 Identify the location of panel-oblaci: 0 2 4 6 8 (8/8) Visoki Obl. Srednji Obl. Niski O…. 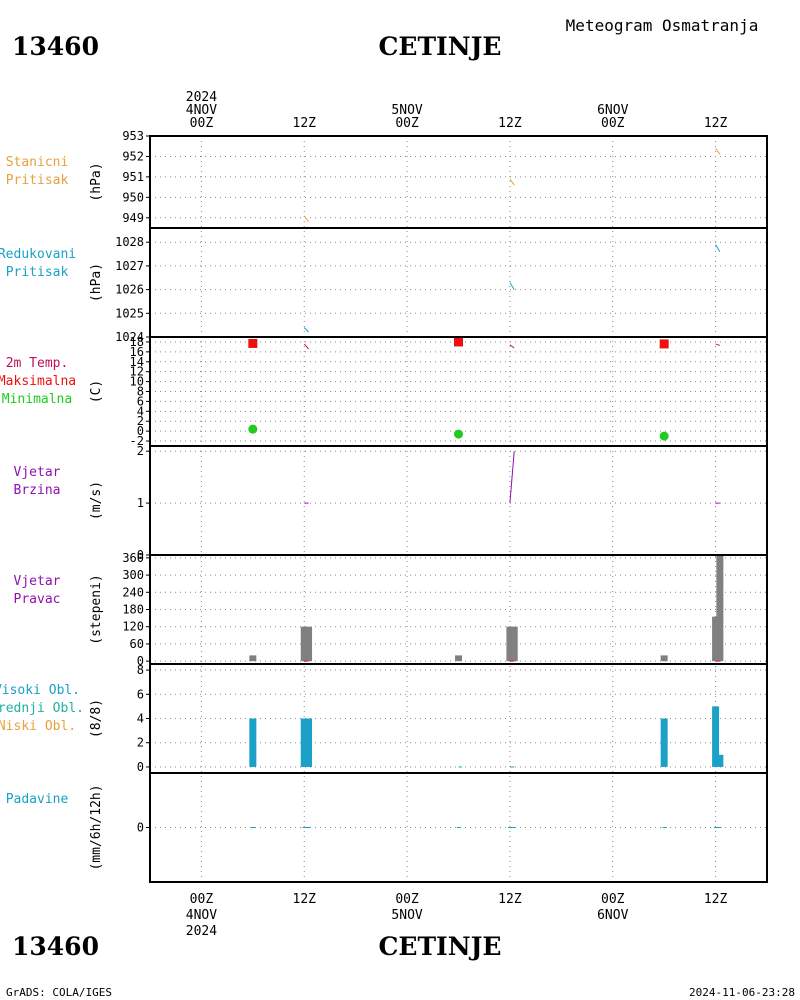
(384, 718).